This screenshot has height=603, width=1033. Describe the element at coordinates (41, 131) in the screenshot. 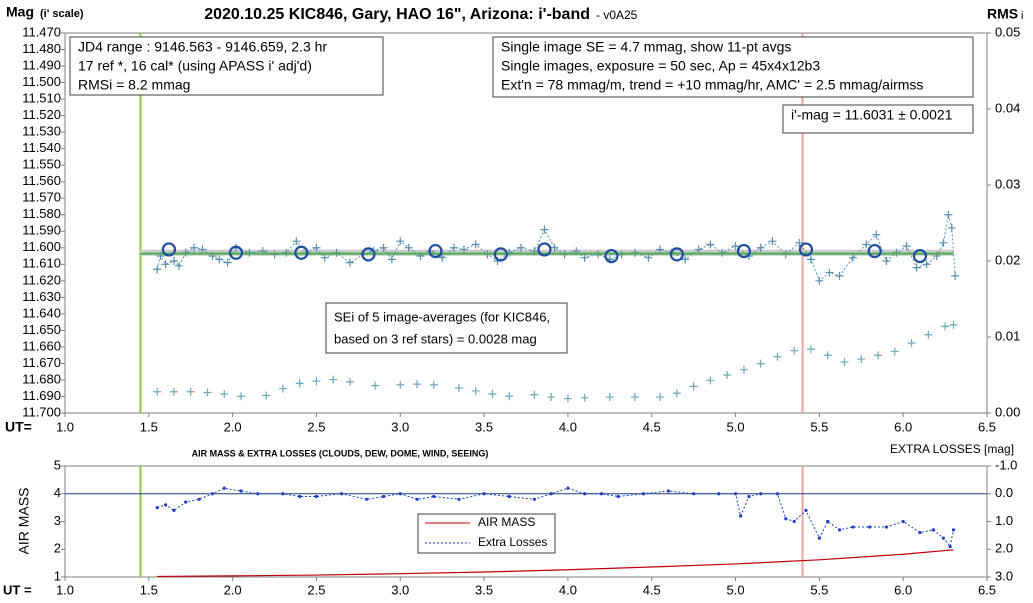

I see `y-tick-label: 11.530` at that location.